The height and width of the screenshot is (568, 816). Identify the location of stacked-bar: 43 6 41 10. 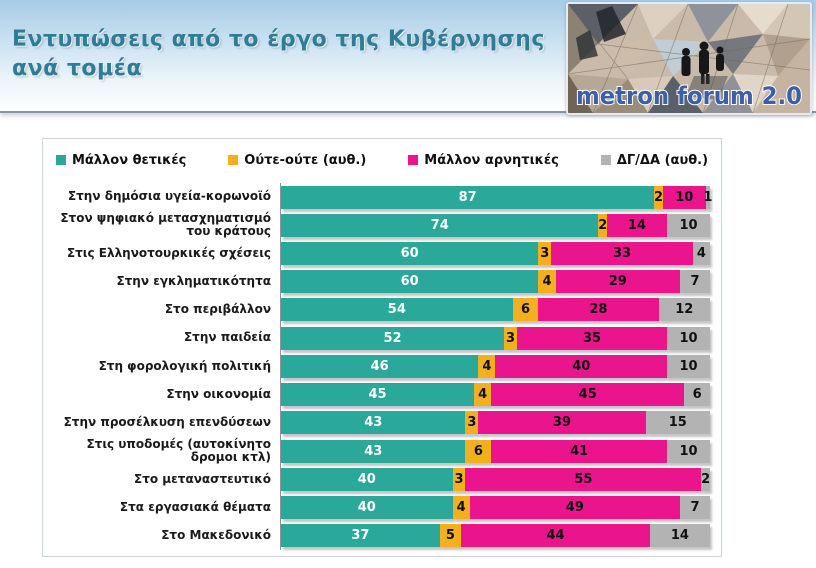
(495, 451).